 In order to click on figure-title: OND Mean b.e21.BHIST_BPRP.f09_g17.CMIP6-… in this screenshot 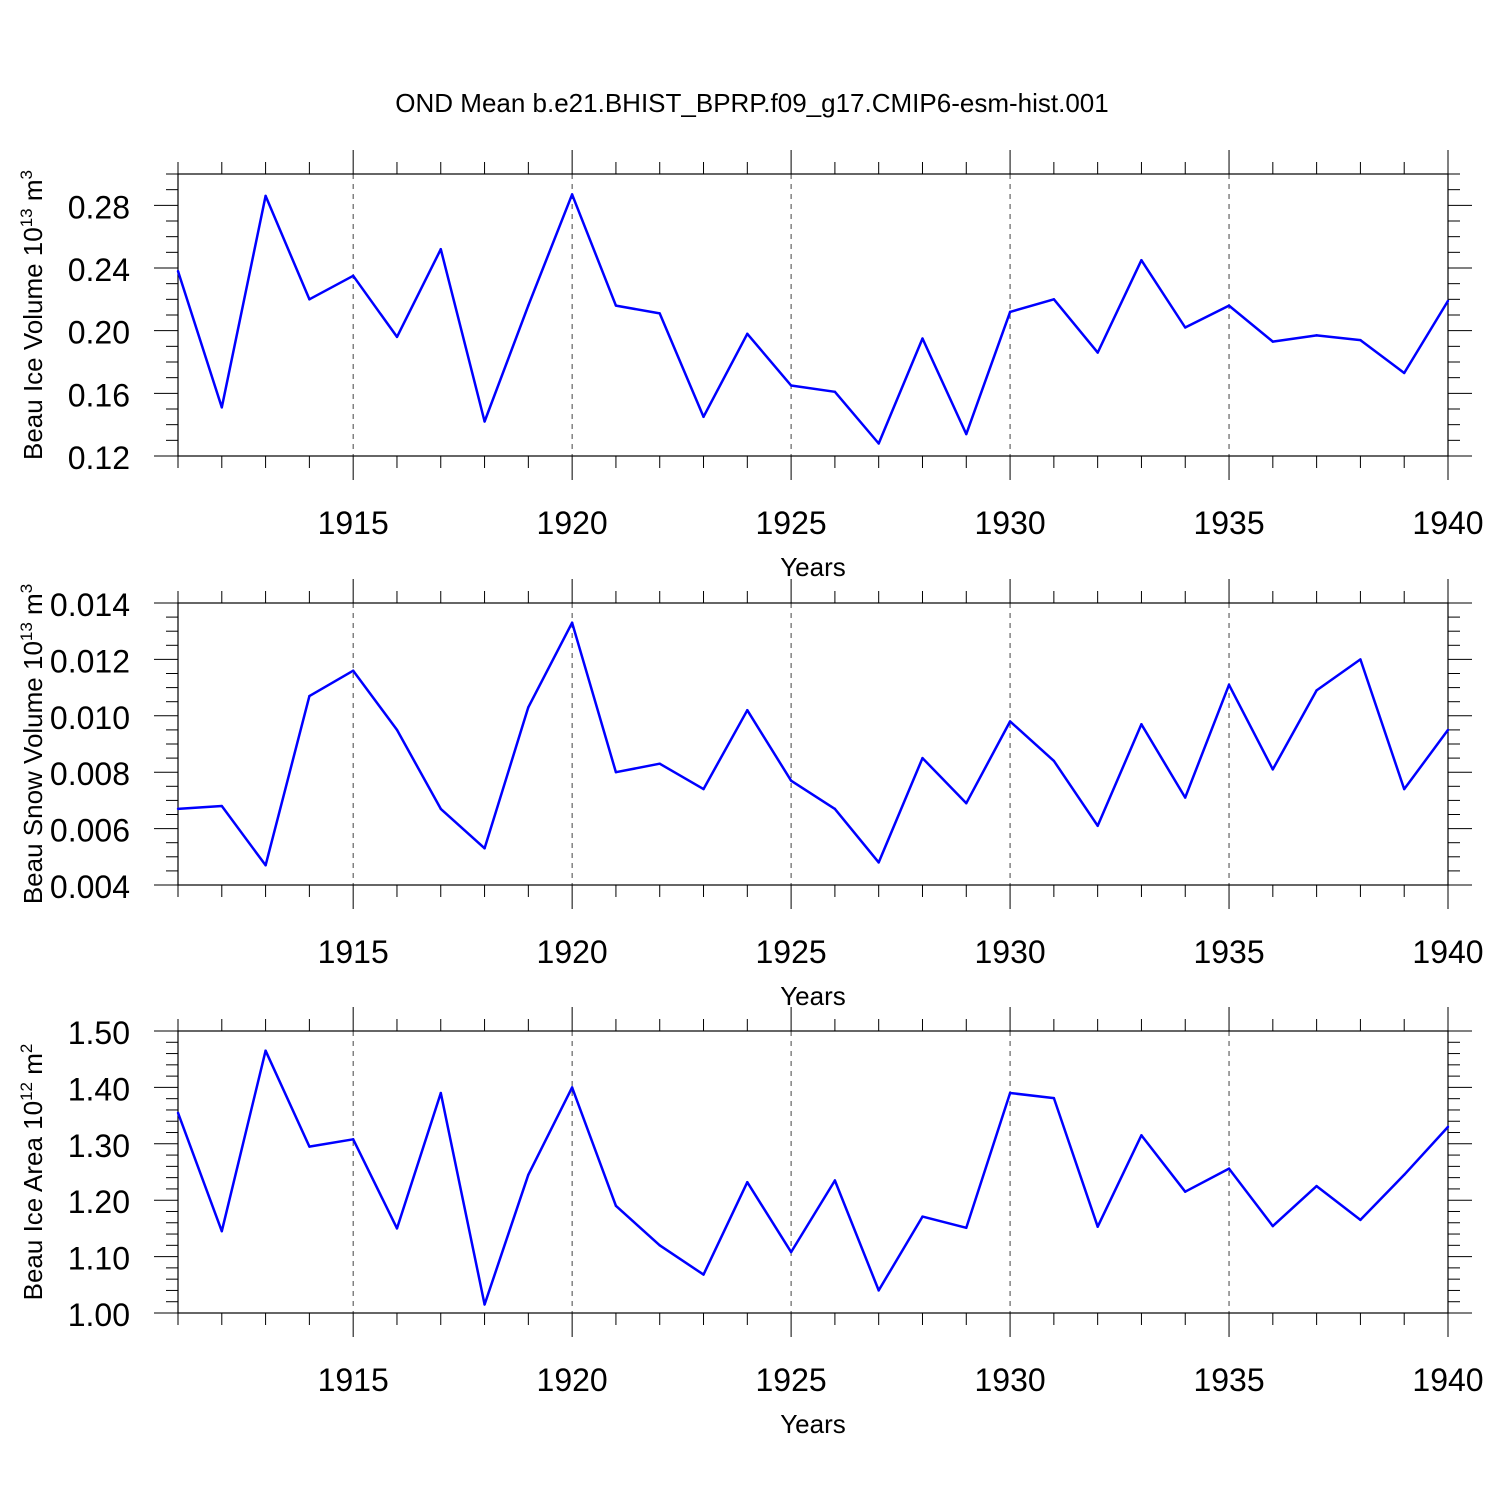, I will do `click(751, 103)`.